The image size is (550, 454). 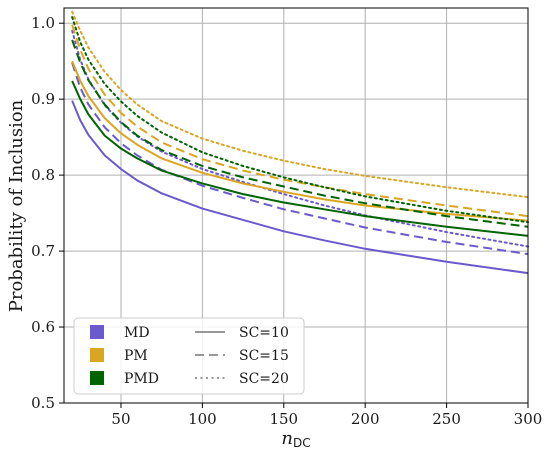 I want to click on x-axis-title-main: n, so click(x=287, y=438).